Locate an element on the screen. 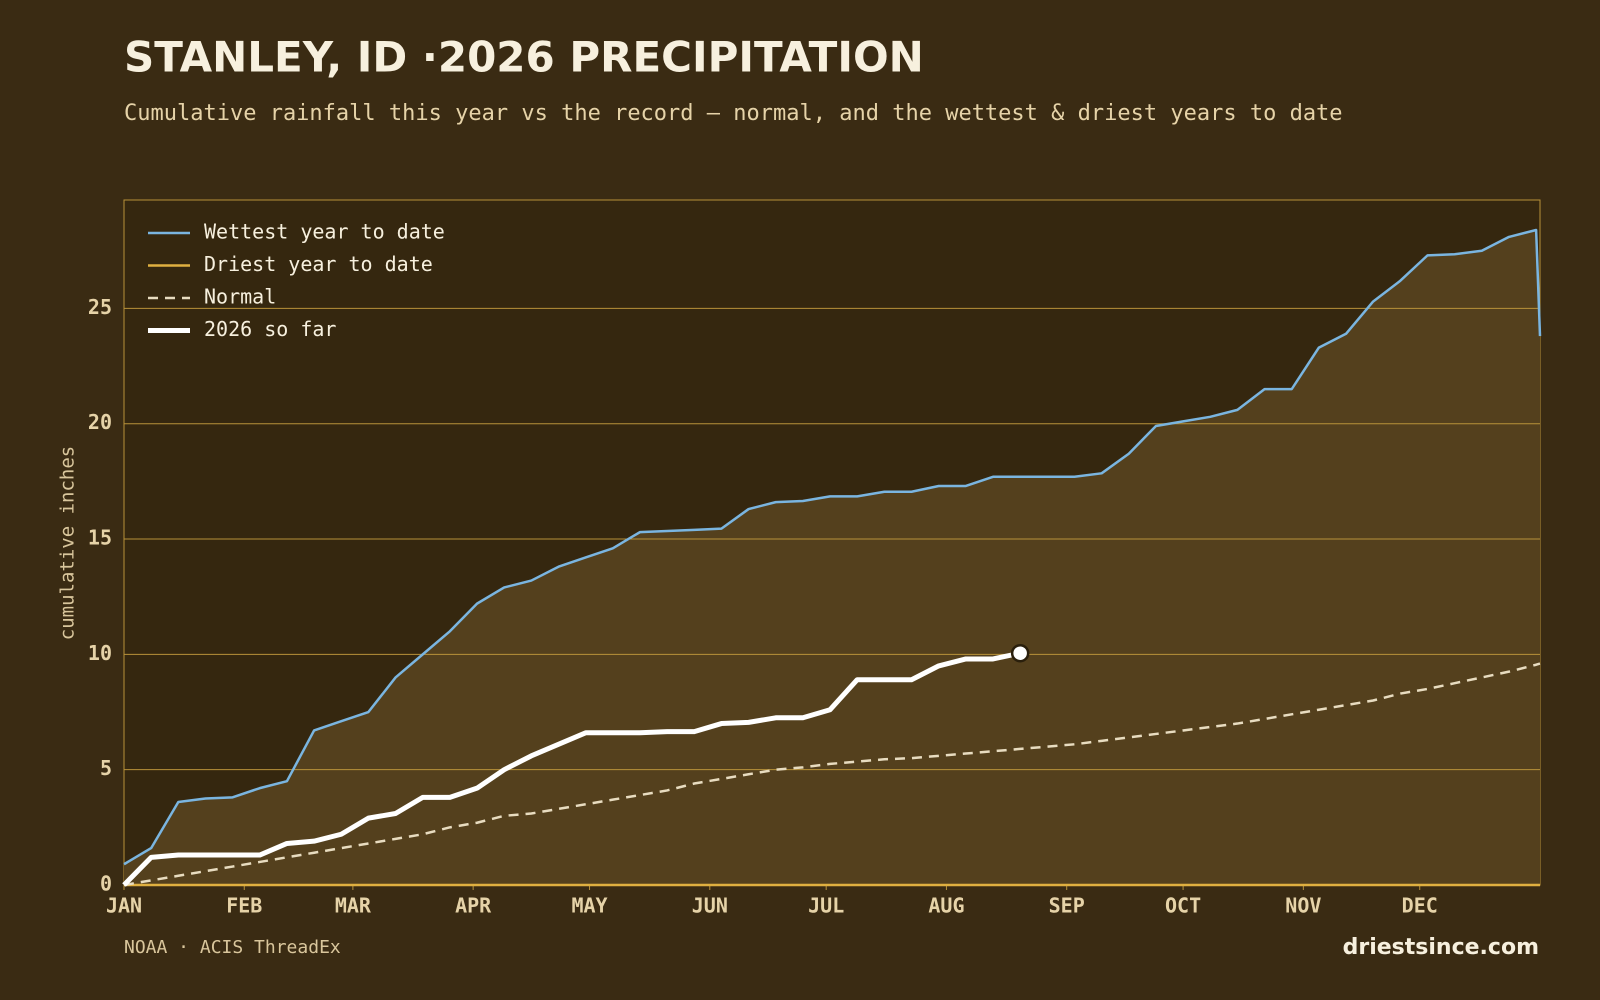 This screenshot has width=1600, height=1000. x-tick-label: APR is located at coordinates (473, 906).